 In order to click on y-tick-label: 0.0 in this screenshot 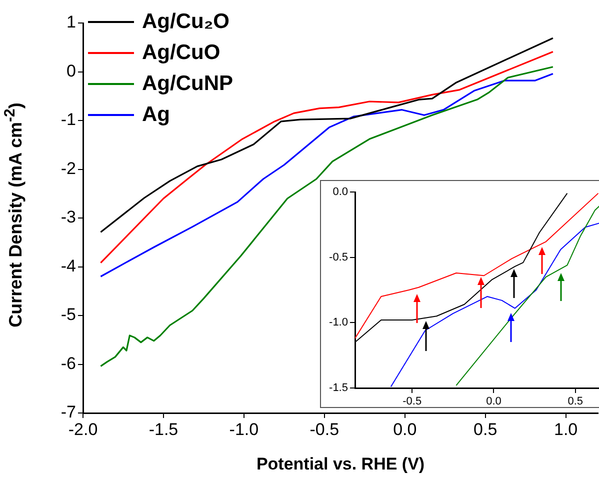, I will do `click(340, 192)`.